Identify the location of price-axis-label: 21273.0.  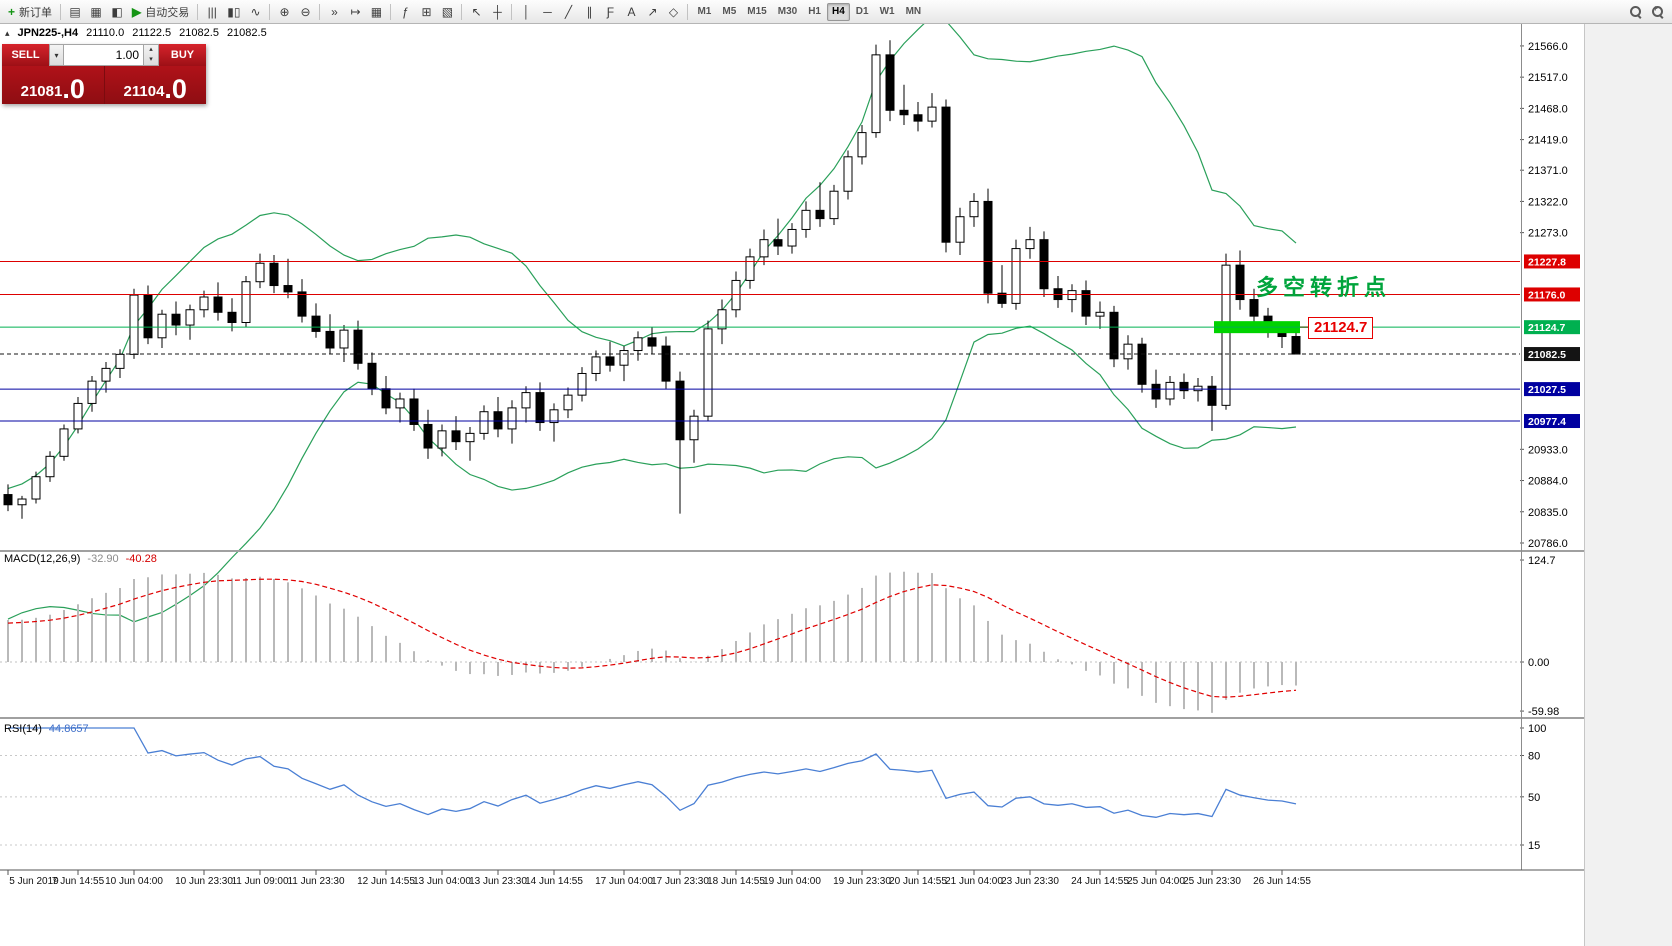
(1548, 234).